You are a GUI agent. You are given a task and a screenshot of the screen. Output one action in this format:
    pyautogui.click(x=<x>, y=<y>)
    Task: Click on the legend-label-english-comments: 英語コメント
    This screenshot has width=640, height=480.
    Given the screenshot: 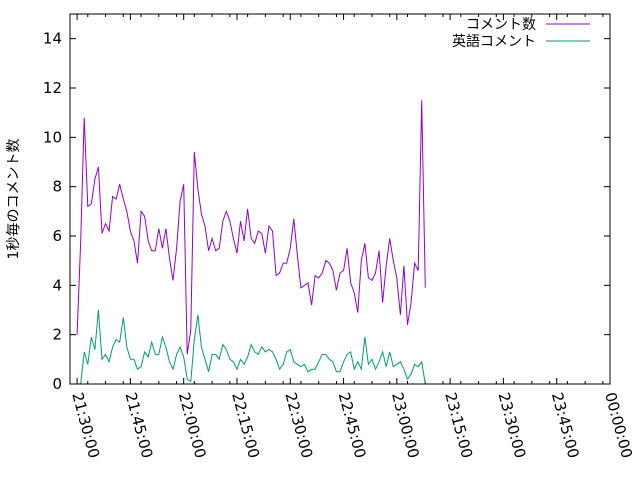 What is the action you would take?
    pyautogui.click(x=494, y=41)
    